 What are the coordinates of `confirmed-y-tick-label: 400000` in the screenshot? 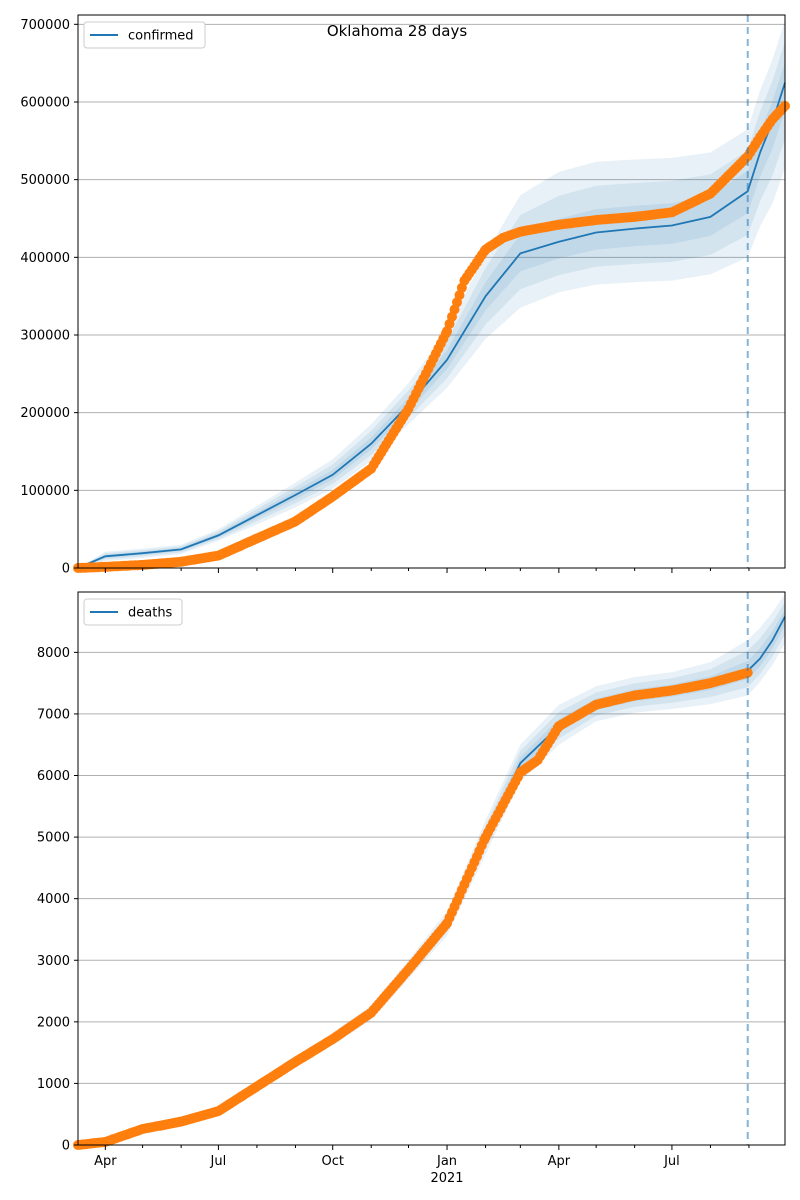 It's located at (45, 258).